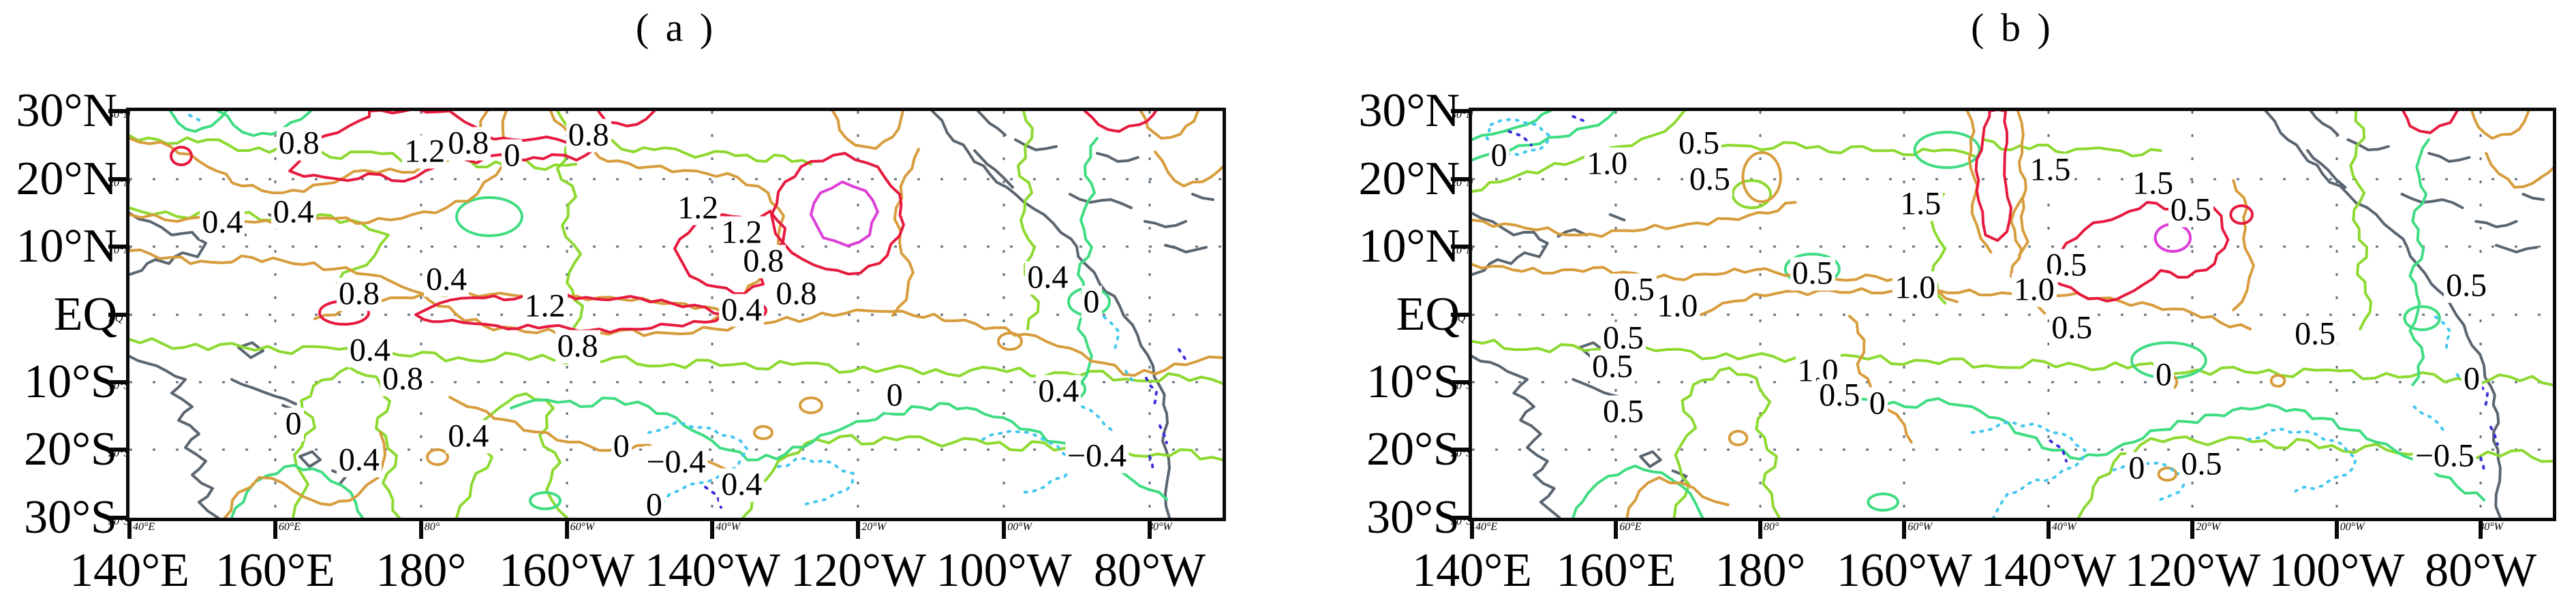  What do you see at coordinates (421, 568) in the screenshot?
I see `x-axis-label: 180°` at bounding box center [421, 568].